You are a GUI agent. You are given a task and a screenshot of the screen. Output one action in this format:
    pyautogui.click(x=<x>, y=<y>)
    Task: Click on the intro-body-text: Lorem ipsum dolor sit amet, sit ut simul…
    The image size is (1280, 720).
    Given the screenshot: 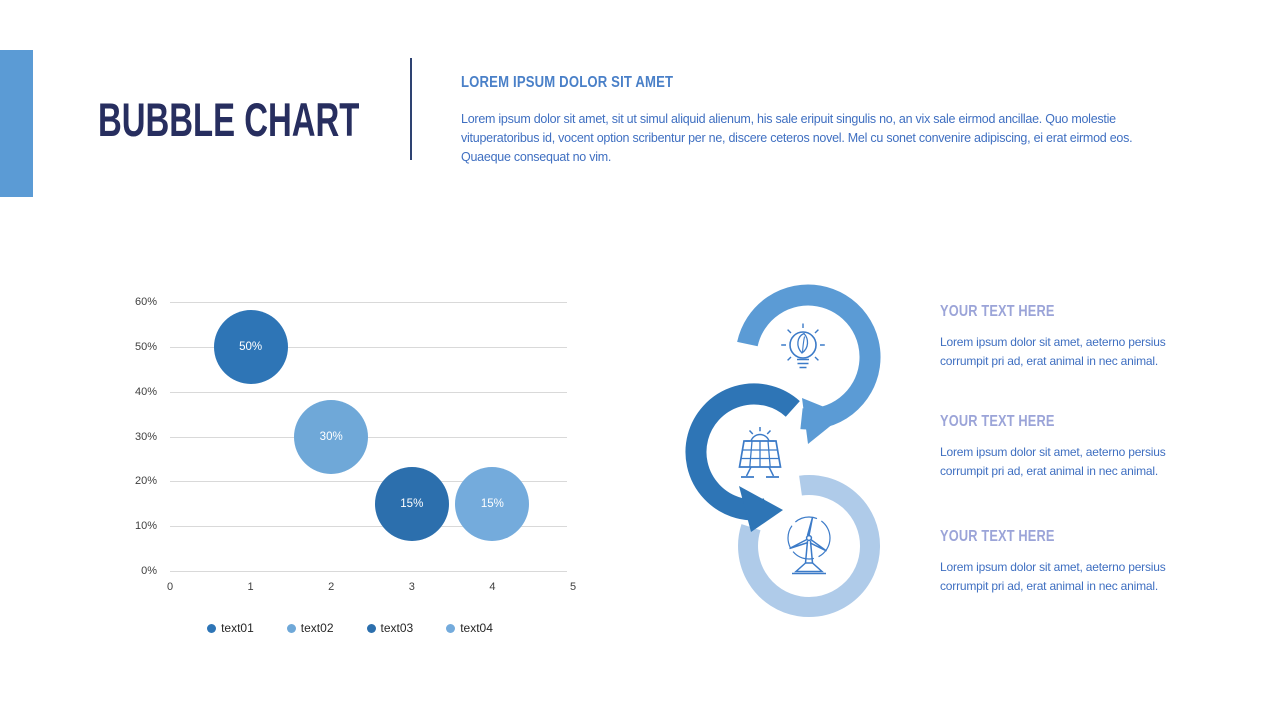 What is the action you would take?
    pyautogui.click(x=797, y=138)
    